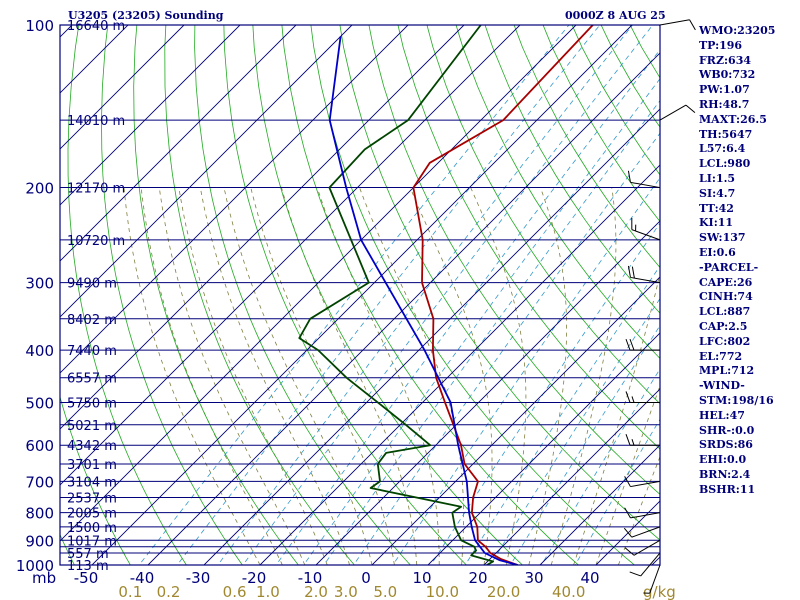  I want to click on mixing-ratio-labels: 0.1 0.2 0.6 1.0 2.0 3.0 5.0 10.0 20.0 40.0, so click(351, 591).